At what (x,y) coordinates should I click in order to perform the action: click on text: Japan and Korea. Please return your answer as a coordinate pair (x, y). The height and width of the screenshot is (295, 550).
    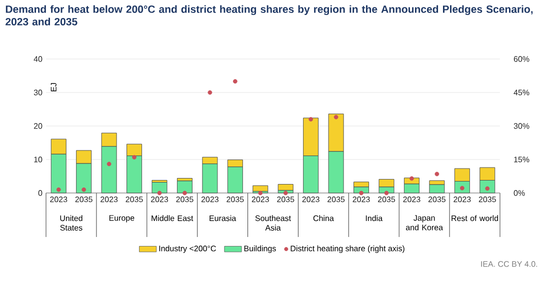
    Looking at the image, I should click on (424, 222).